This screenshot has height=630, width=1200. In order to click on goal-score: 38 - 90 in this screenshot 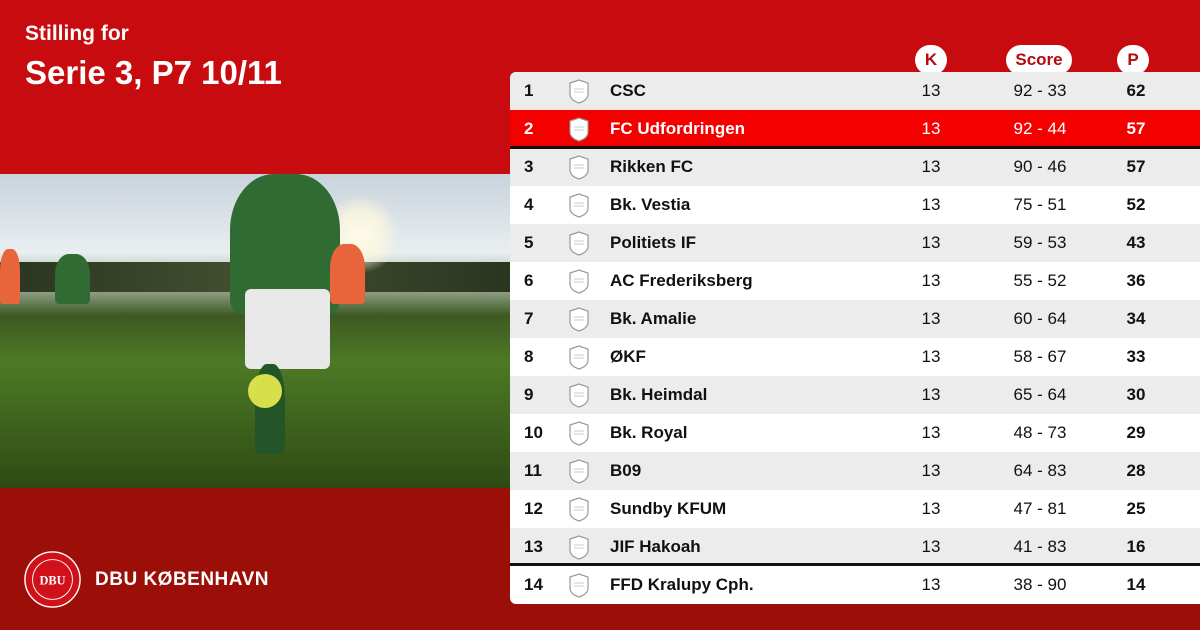, I will do `click(1040, 584)`.